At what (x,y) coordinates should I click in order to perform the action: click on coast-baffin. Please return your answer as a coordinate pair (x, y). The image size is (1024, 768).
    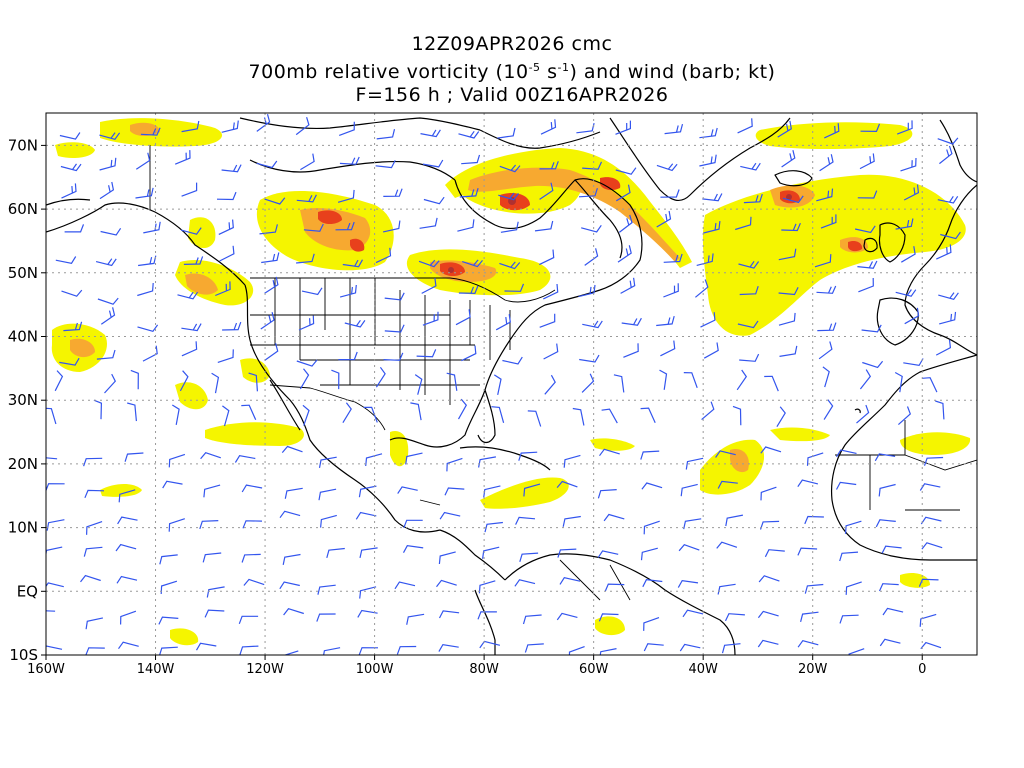
    Looking at the image, I should click on (540, 139).